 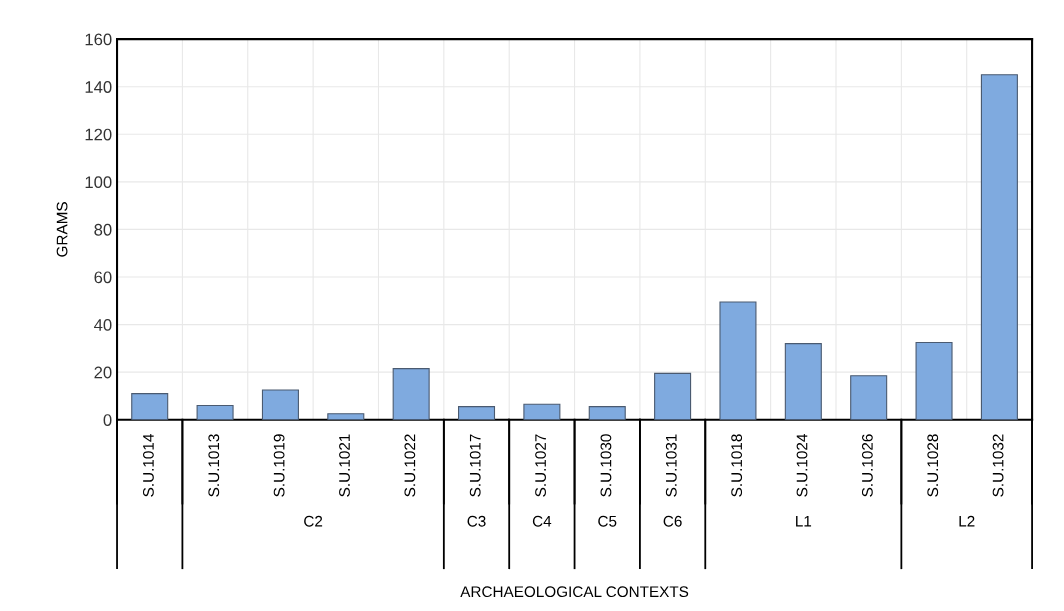 I want to click on x-tick-label: S.U.1017, so click(x=475, y=465).